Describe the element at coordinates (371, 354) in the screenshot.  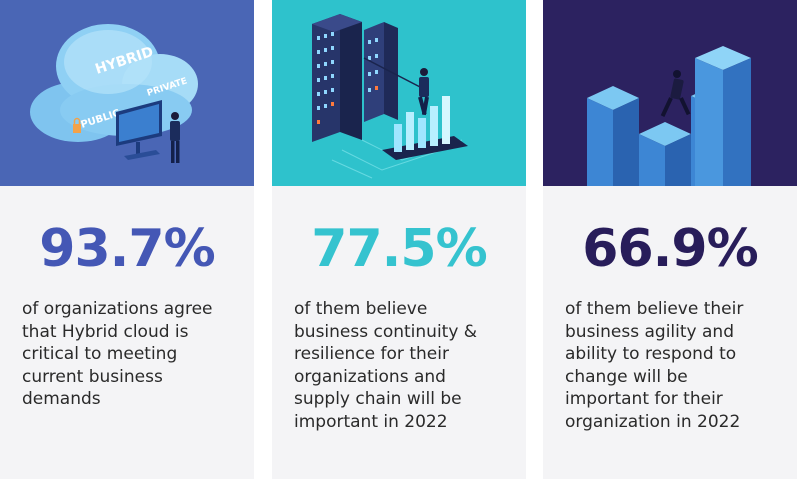
I see `description-line: resilience for their` at that location.